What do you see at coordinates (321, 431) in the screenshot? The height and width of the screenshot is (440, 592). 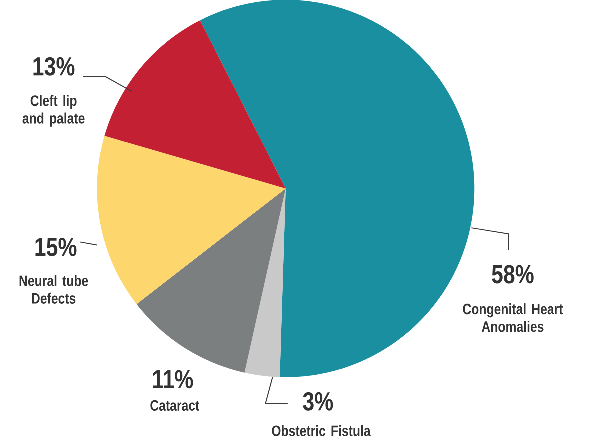 I see `slice-label: Obstetric Fistula` at bounding box center [321, 431].